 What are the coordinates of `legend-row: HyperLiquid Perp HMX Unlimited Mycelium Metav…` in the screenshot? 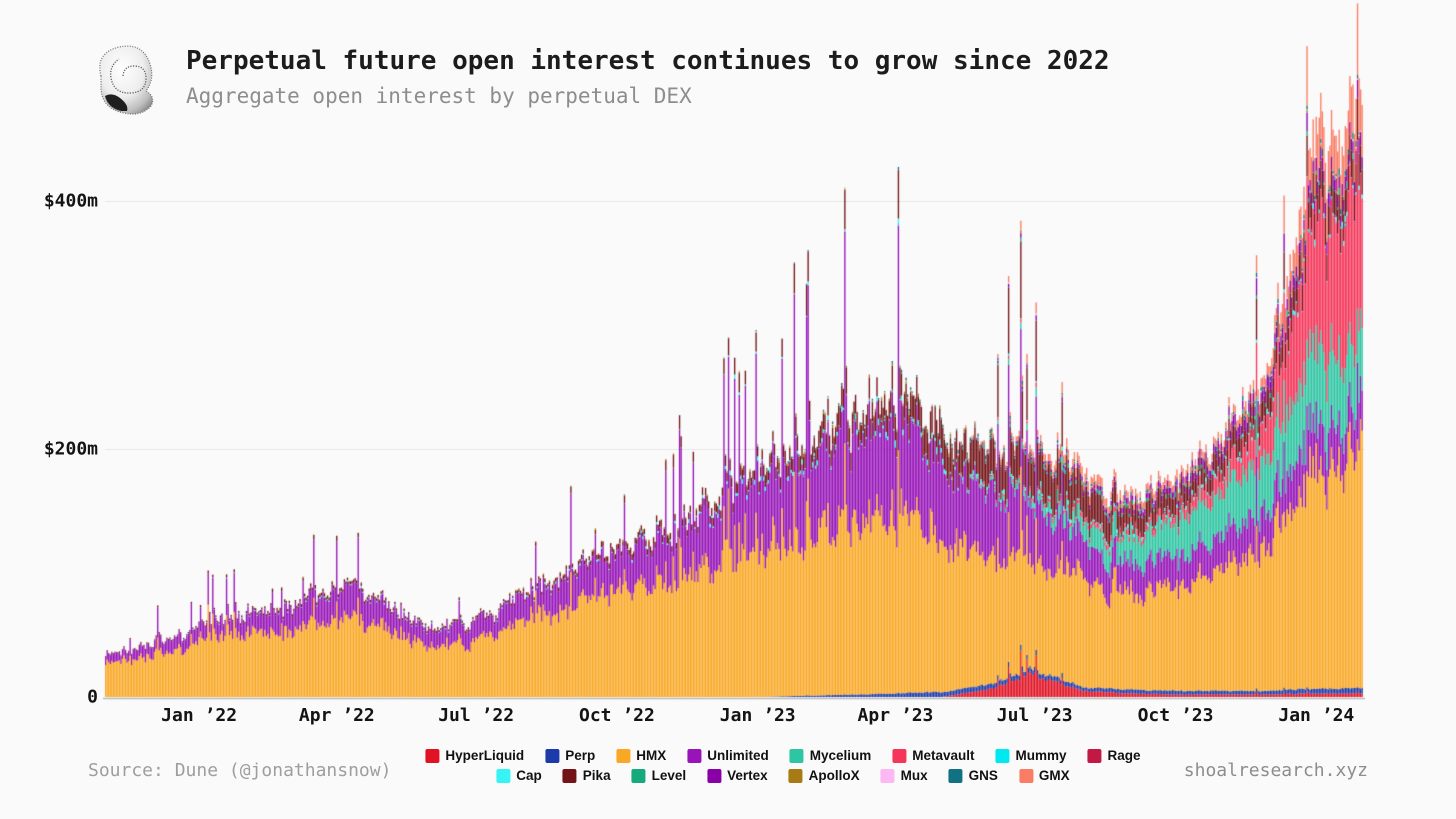 It's located at (783, 755).